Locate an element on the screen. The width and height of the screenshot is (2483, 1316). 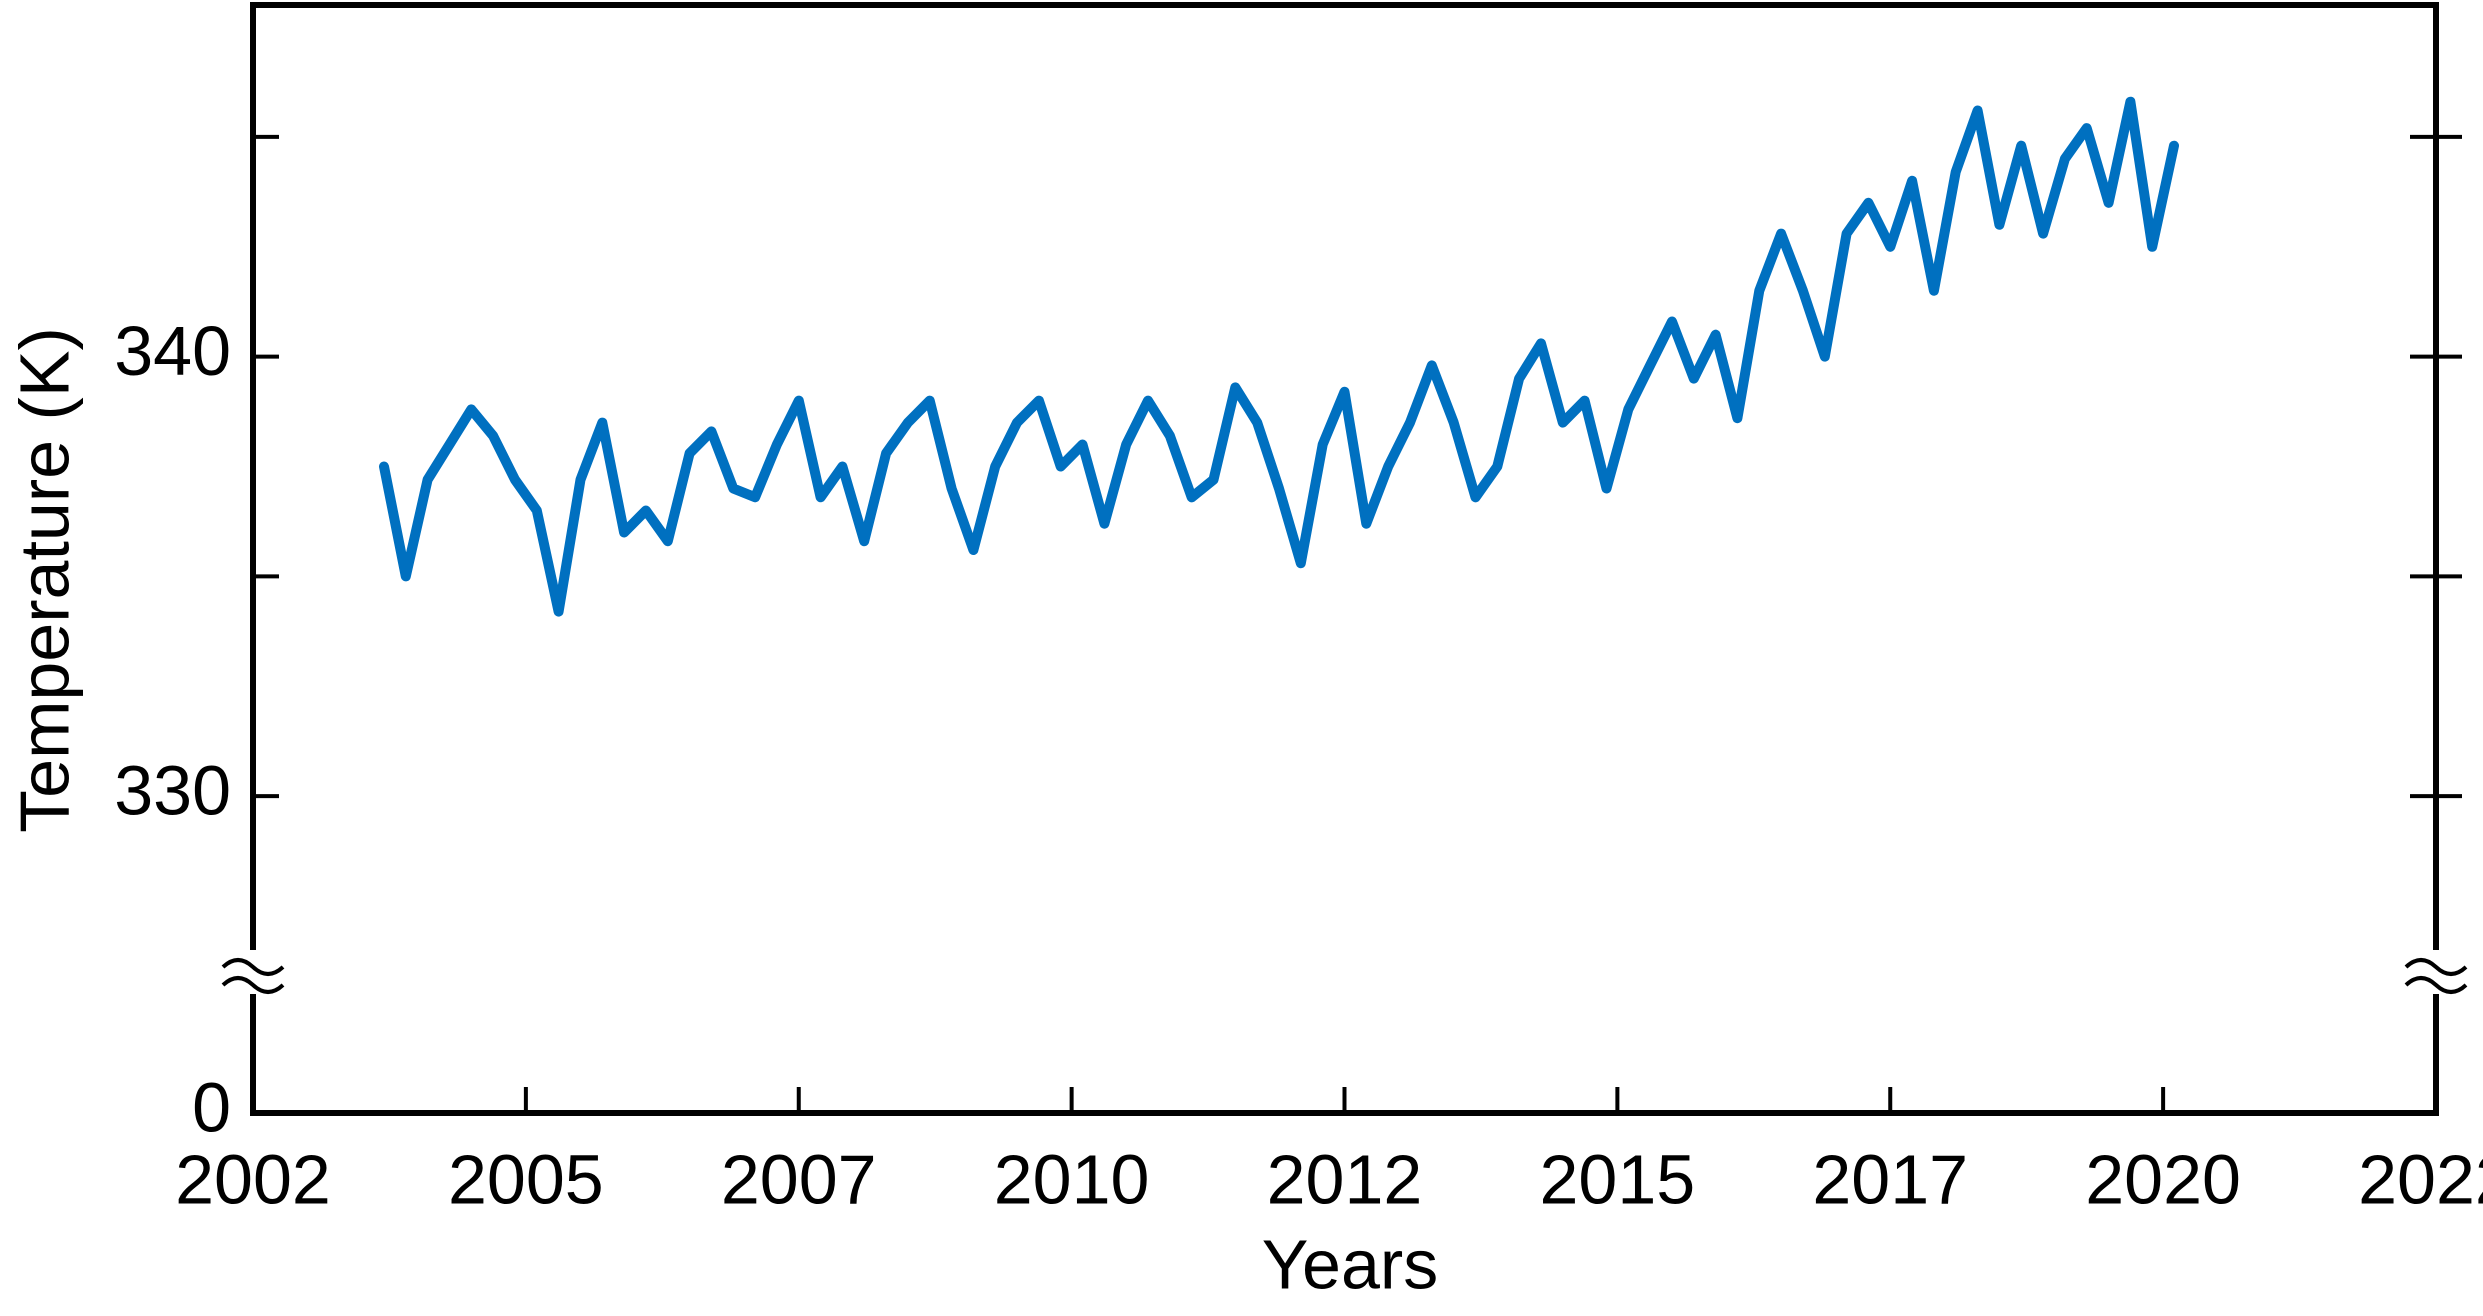
x-tick-label: 2022 is located at coordinates (2420, 1179).